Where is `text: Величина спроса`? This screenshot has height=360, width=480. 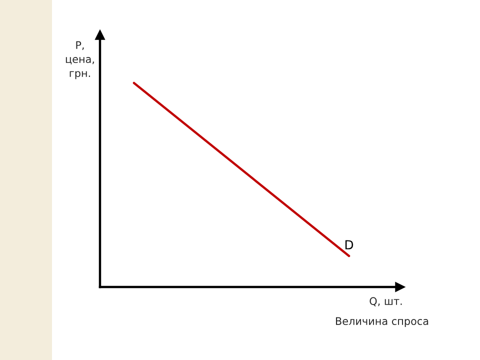
text: Величина спроса is located at coordinates (382, 322).